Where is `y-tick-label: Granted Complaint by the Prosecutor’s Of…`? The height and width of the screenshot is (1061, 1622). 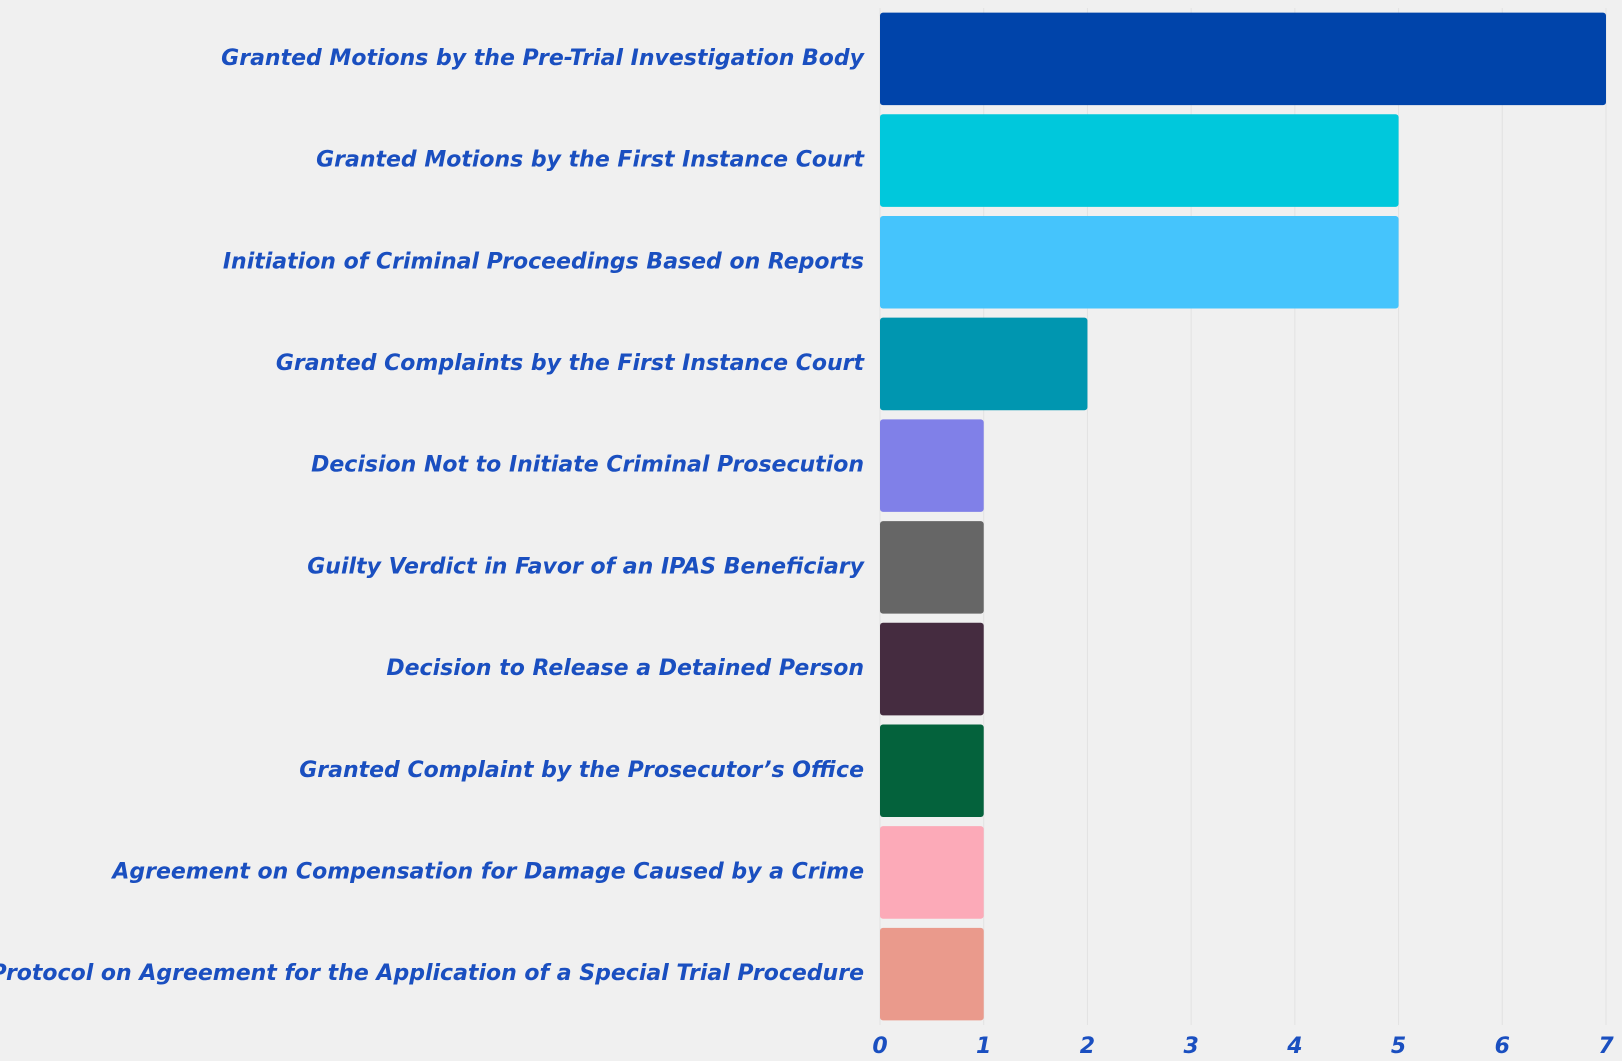 y-tick-label: Granted Complaint by the Prosecutor’s Of… is located at coordinates (581, 770).